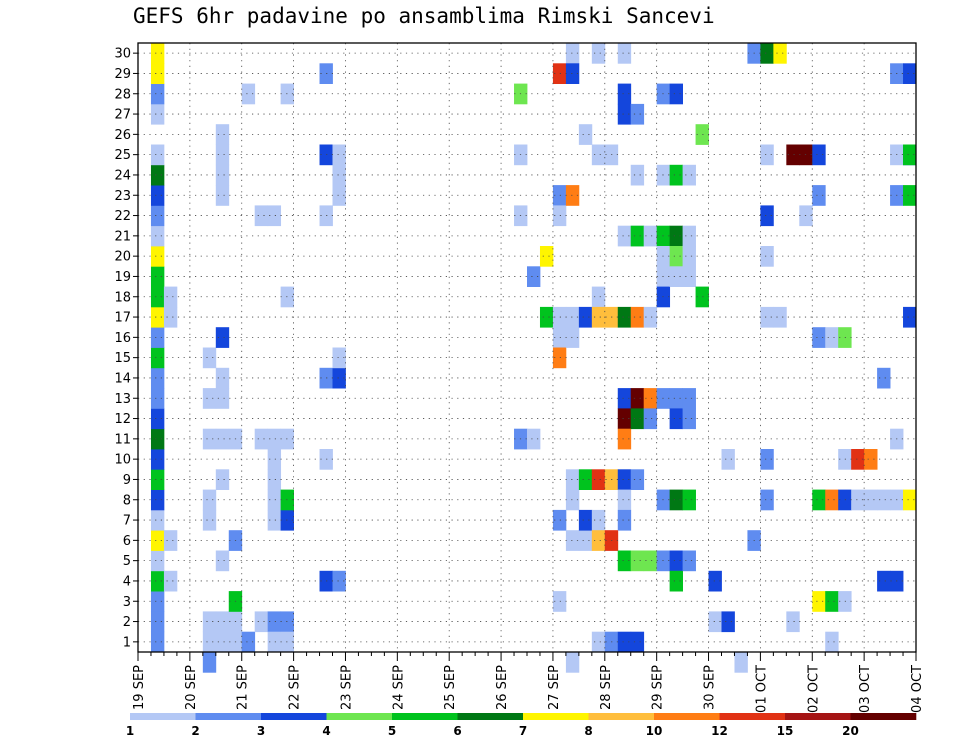 Image resolution: width=960 pixels, height=742 pixels. Describe the element at coordinates (209, 662) in the screenshot. I see `cell-m0-s5` at that location.